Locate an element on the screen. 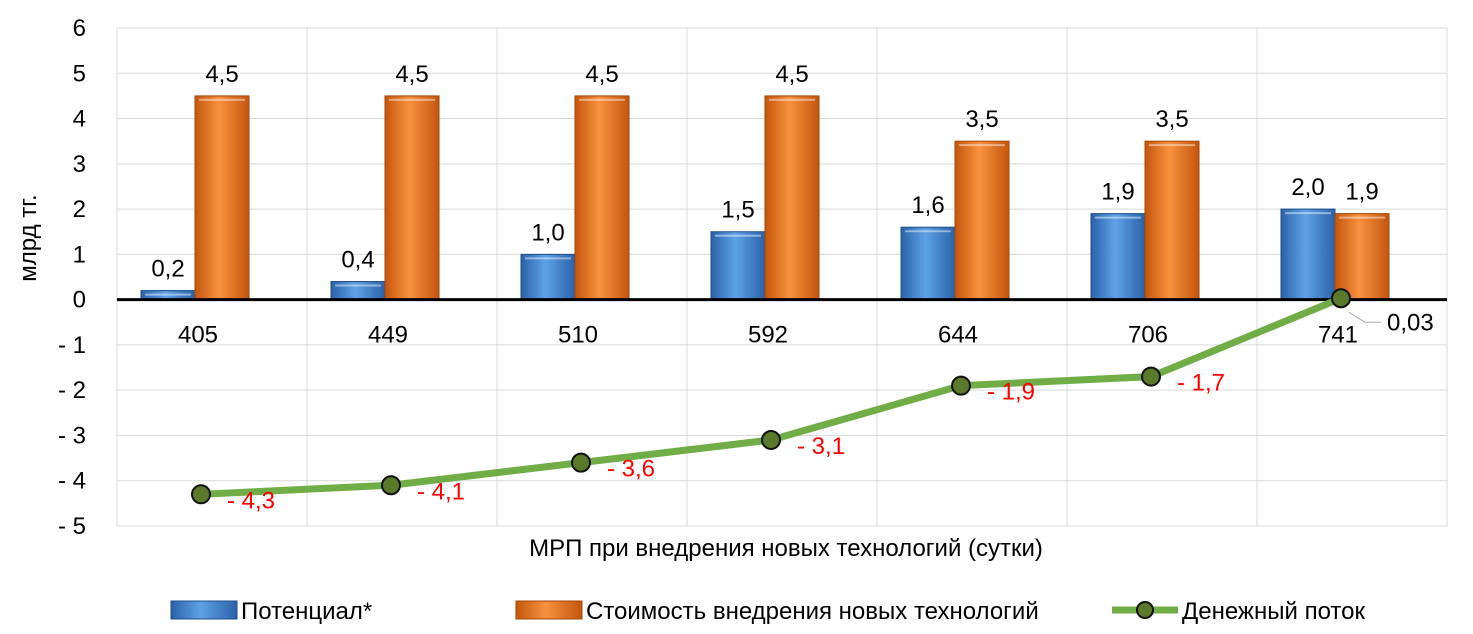  cash-flow-value-label: - 1,7 is located at coordinates (1201, 383).